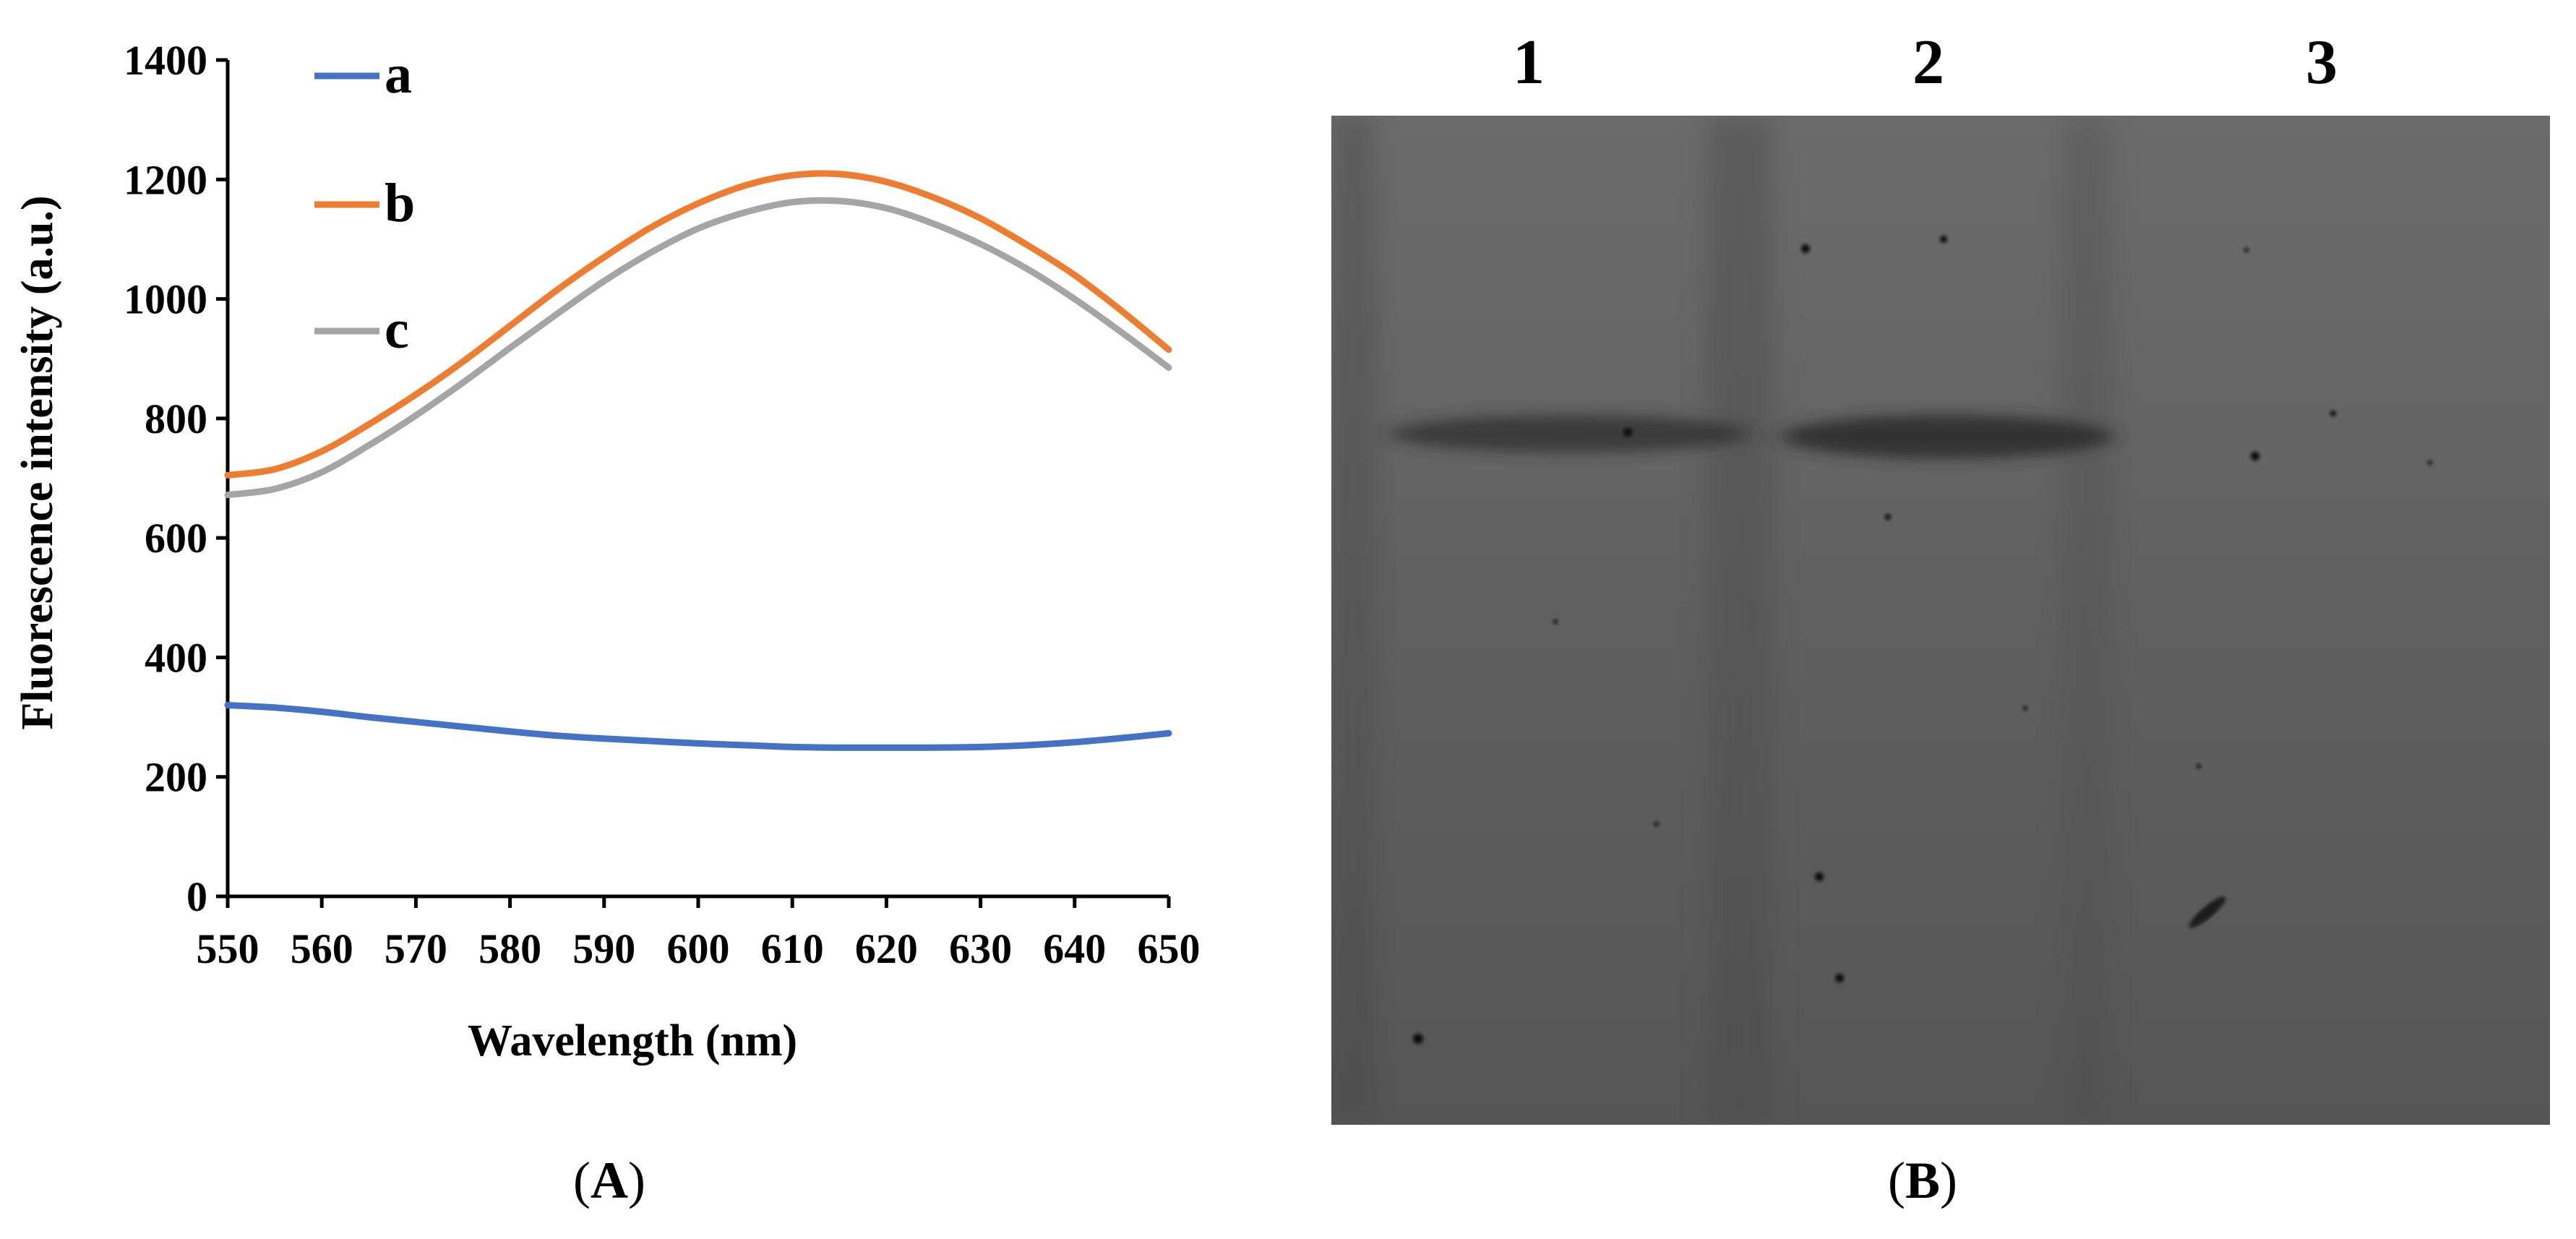  I want to click on series-line-c, so click(698, 348).